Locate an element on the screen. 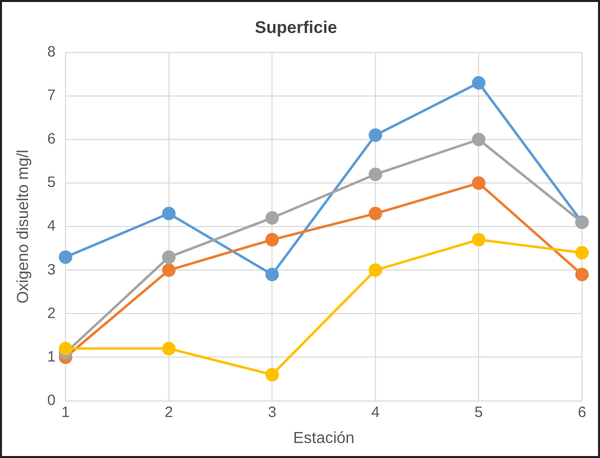 The width and height of the screenshot is (600, 458). y-tick-label: 7 is located at coordinates (51, 95).